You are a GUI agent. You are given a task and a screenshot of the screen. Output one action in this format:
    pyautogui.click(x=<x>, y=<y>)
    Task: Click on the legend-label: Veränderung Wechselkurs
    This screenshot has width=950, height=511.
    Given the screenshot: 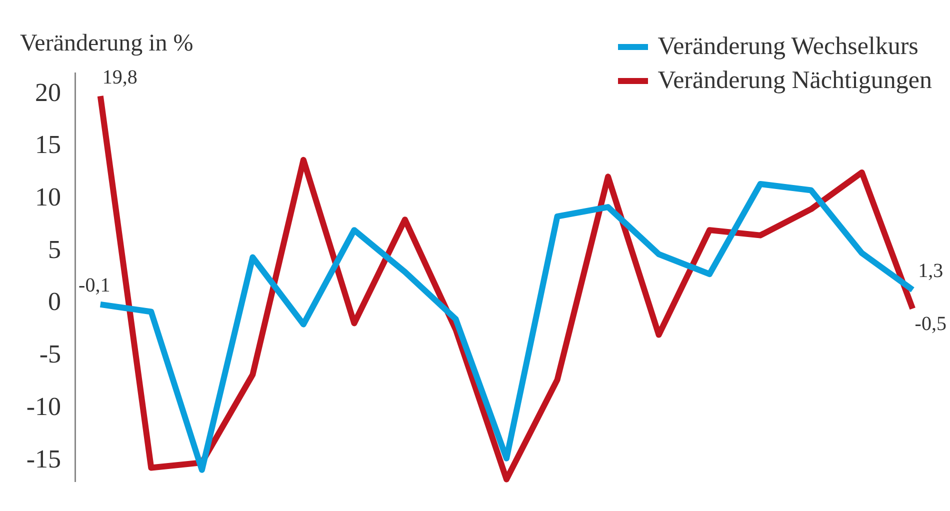 What is the action you would take?
    pyautogui.click(x=788, y=47)
    